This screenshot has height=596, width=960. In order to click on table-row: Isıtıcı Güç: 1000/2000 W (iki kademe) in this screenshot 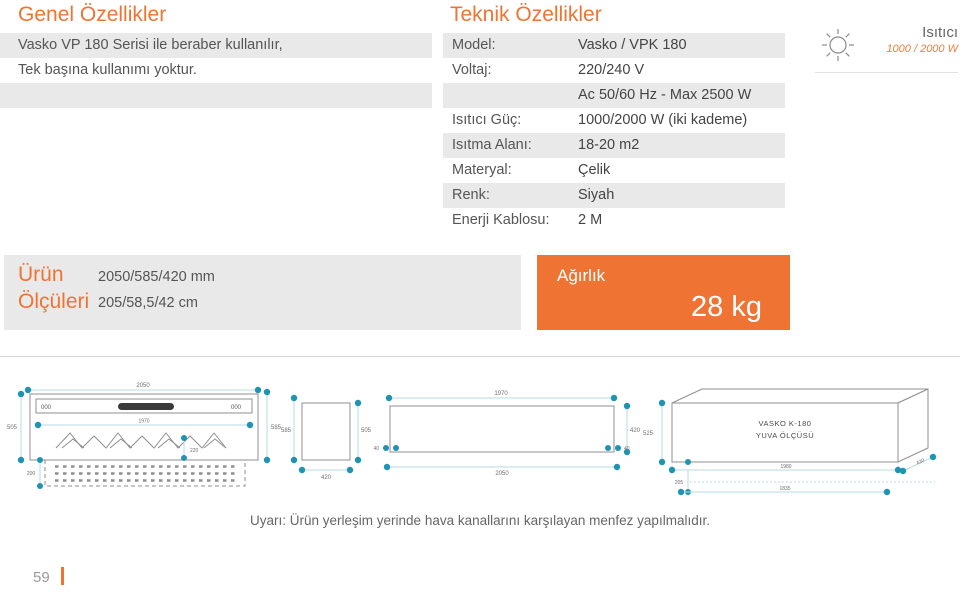, I will do `click(614, 120)`.